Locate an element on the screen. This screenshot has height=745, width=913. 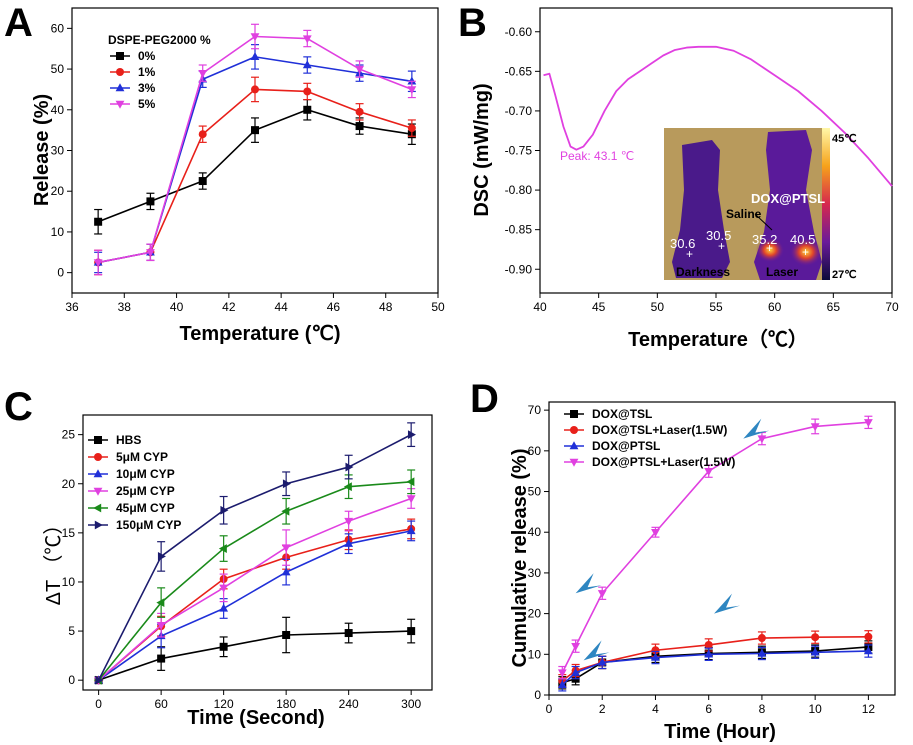
panel-a-legend-label: 5% is located at coordinates (147, 104).